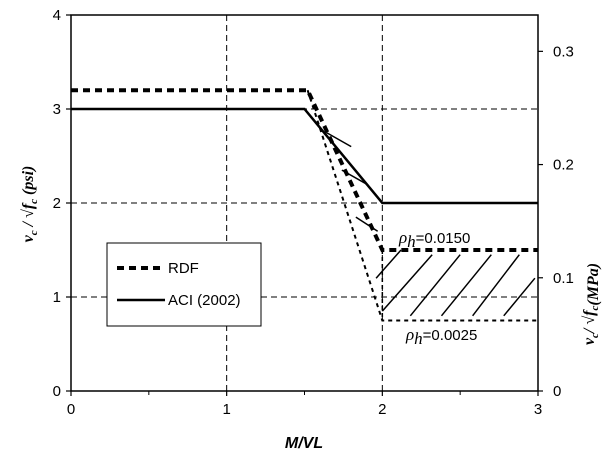 The height and width of the screenshot is (457, 608). I want to click on y-right-tick-label: 0.2, so click(563, 165).